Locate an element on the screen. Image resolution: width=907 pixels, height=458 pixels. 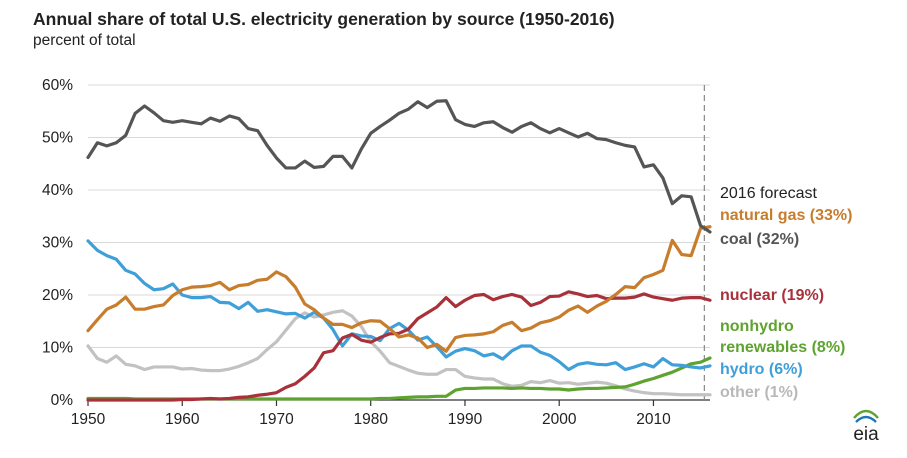
logo-text: eia is located at coordinates (866, 434).